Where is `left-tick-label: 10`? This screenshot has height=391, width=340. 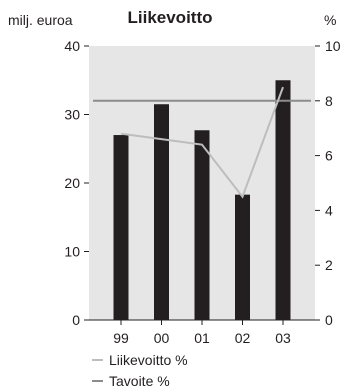 left-tick-label: 10 is located at coordinates (72, 252).